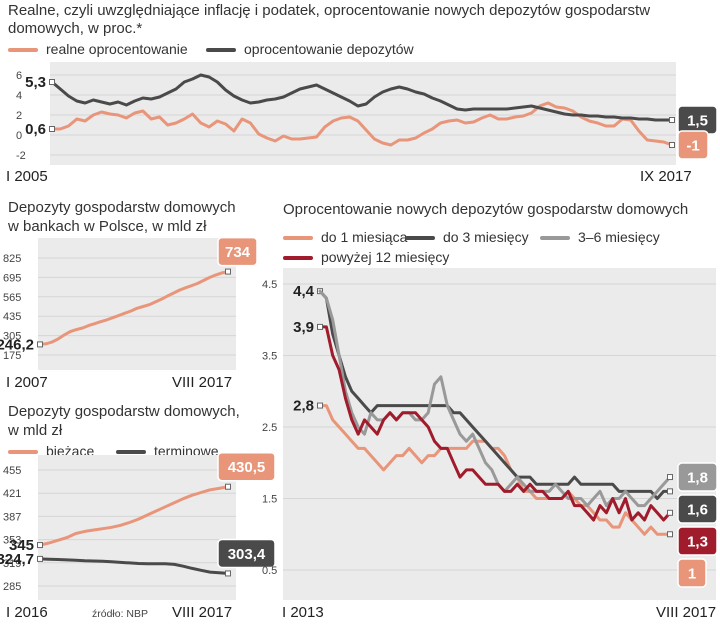 This screenshot has height=624, width=720. What do you see at coordinates (666, 176) in the screenshot?
I see `chart1-period-end: IX 2017` at bounding box center [666, 176].